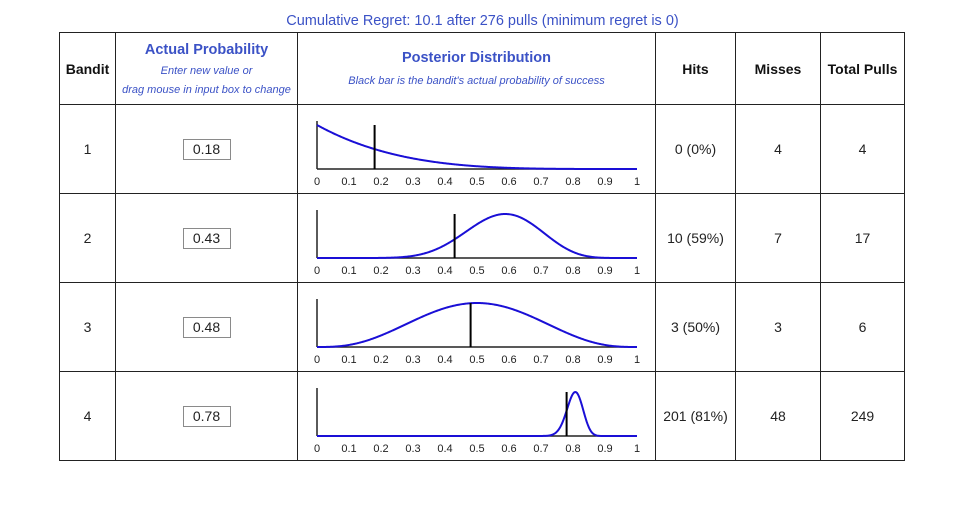 Image resolution: width=955 pixels, height=529 pixels. Describe the element at coordinates (87, 68) in the screenshot. I see `header-bandit: Bandit` at that location.